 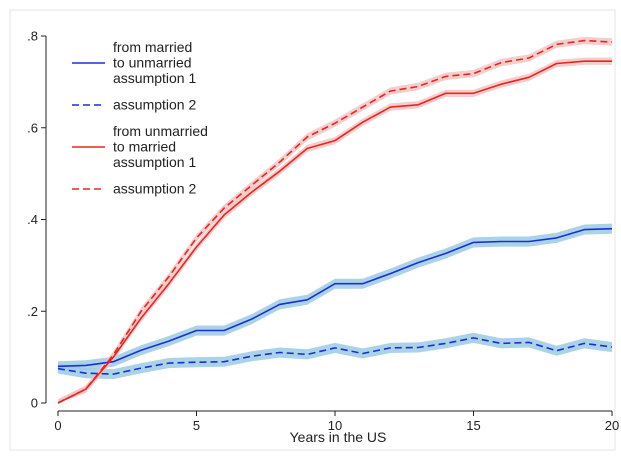 I want to click on y-tick-label: .8, so click(x=32, y=36).